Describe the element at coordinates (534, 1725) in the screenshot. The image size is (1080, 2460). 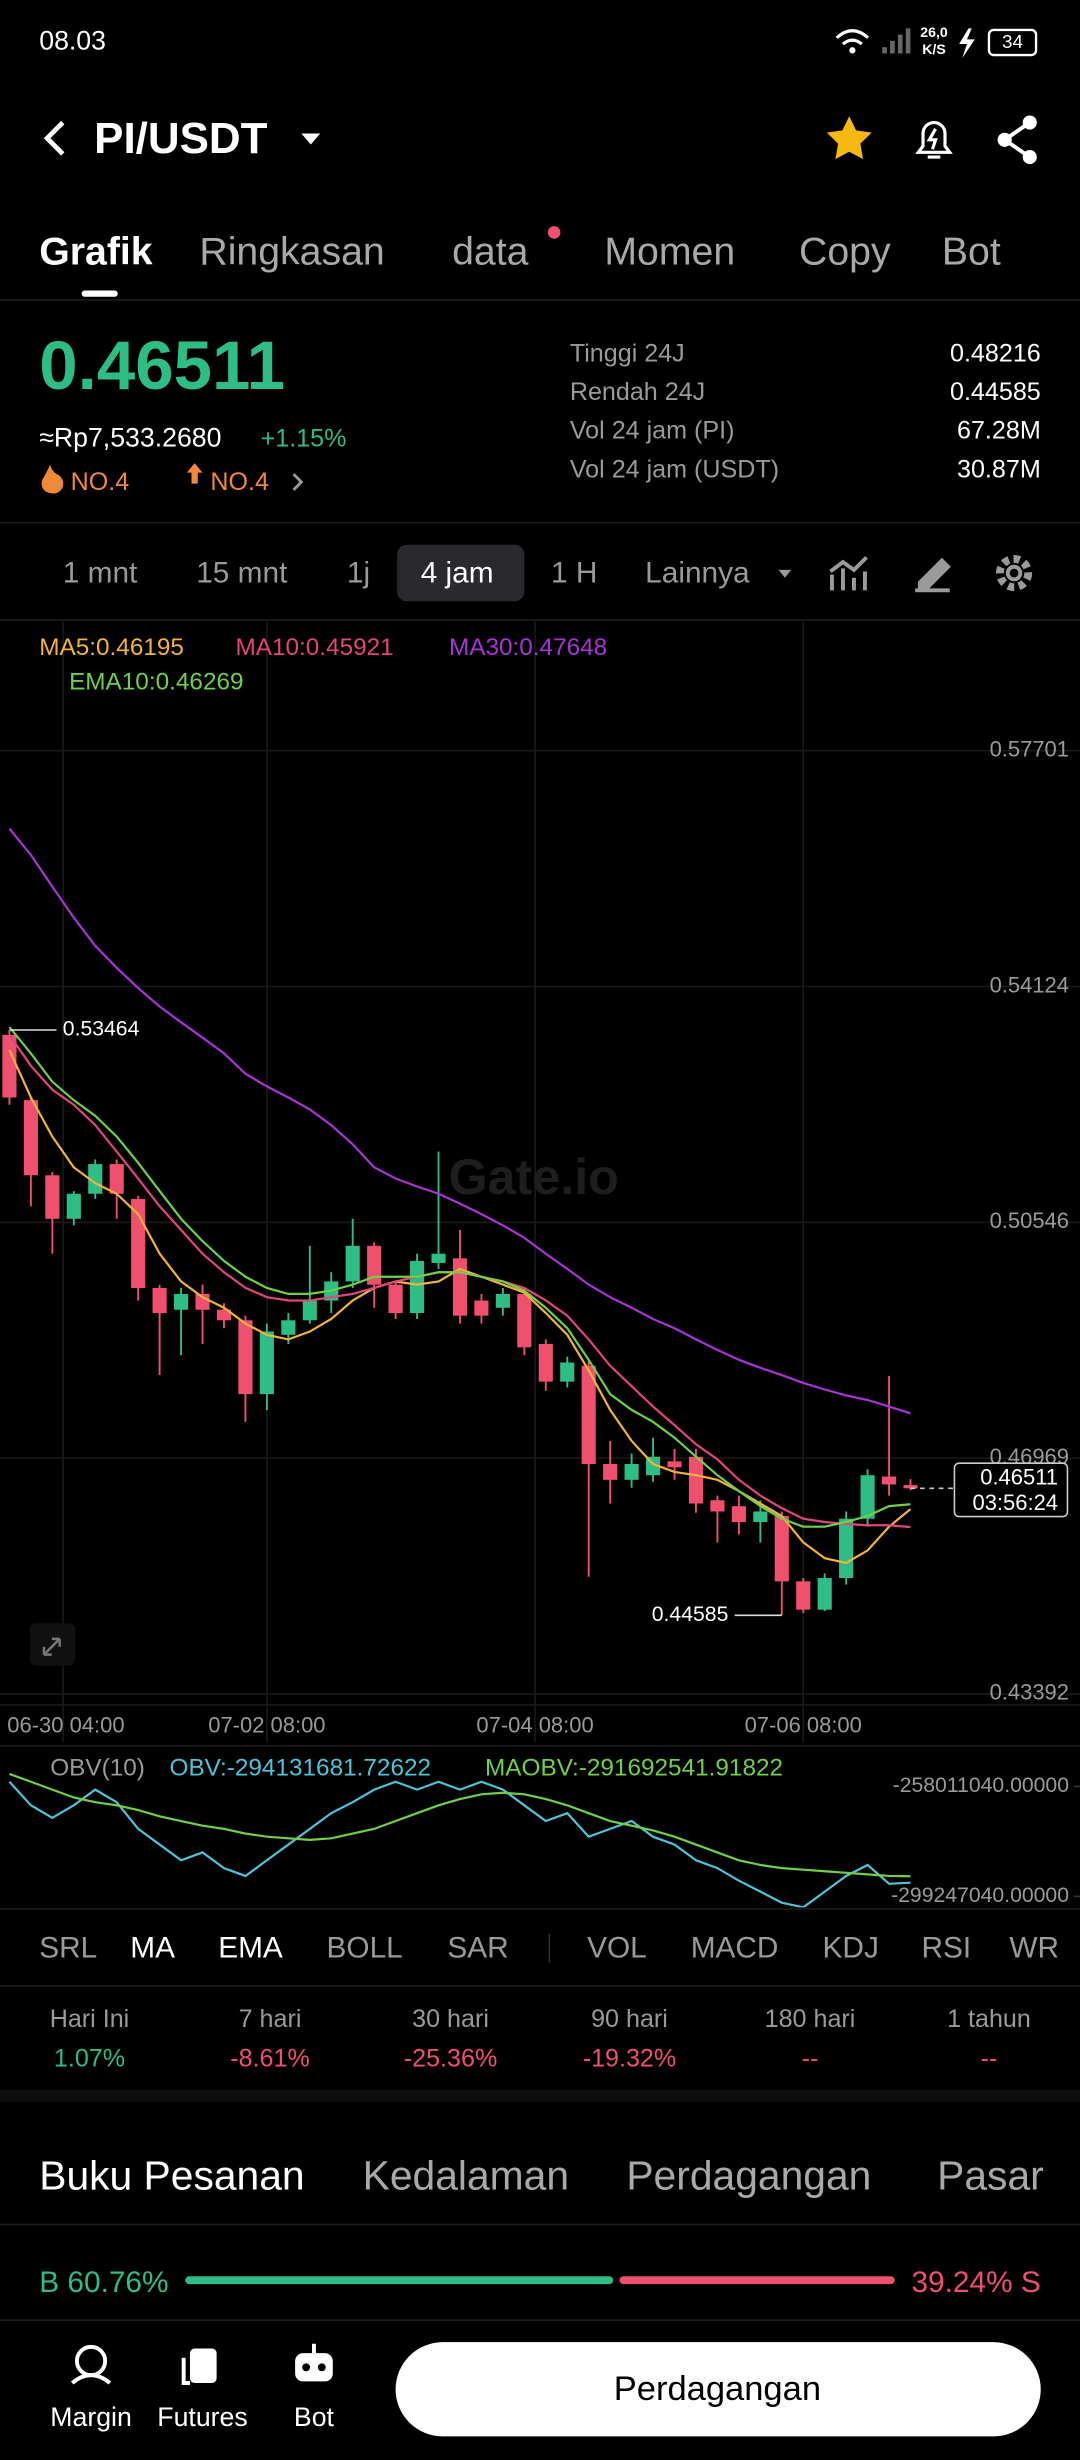
I see `x-tick-label: 07-04 08:00` at that location.